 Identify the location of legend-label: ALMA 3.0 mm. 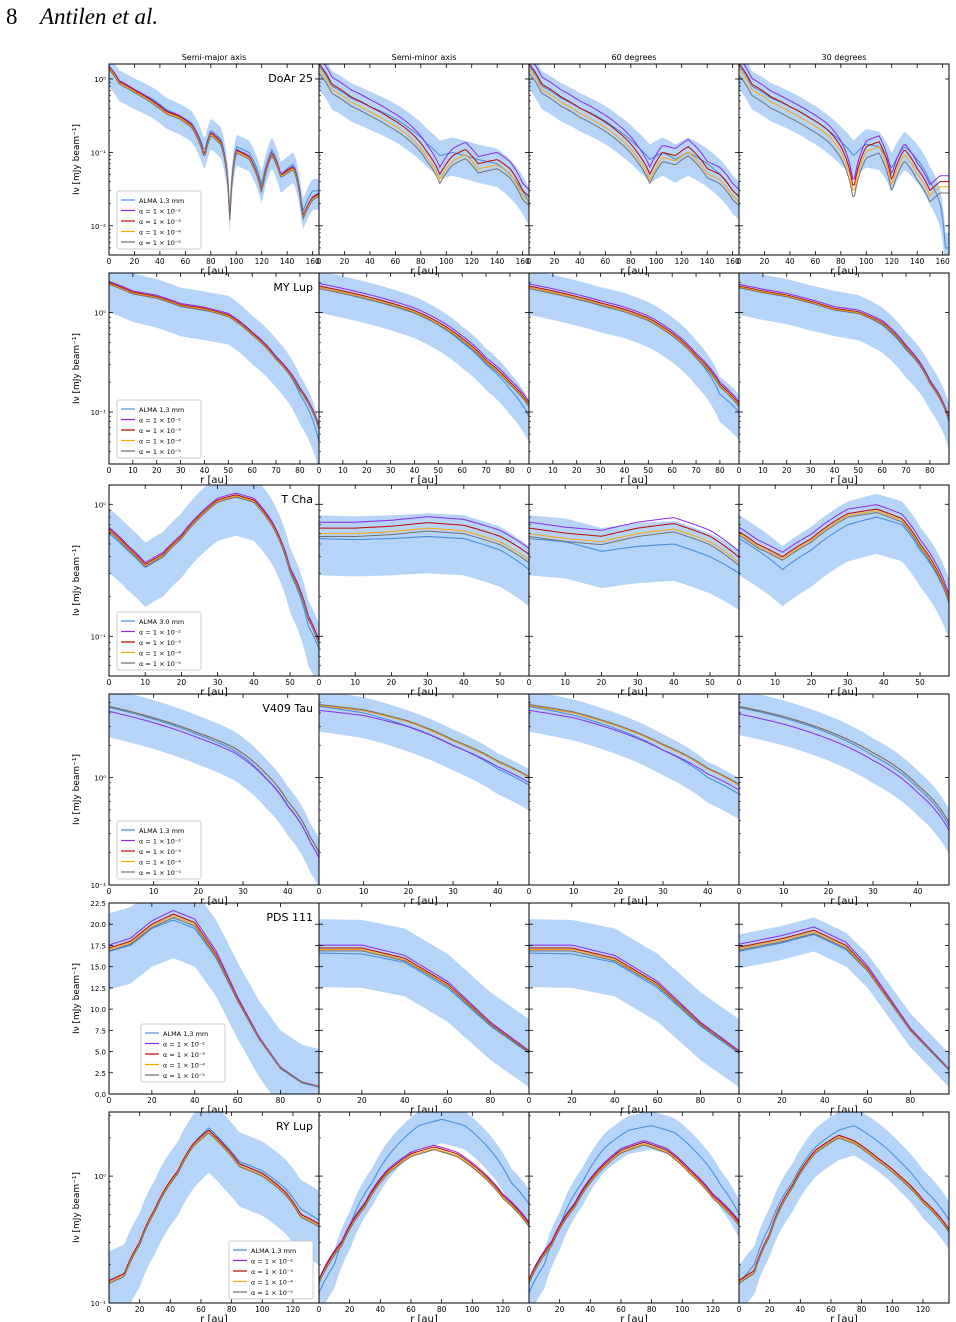
(161, 622).